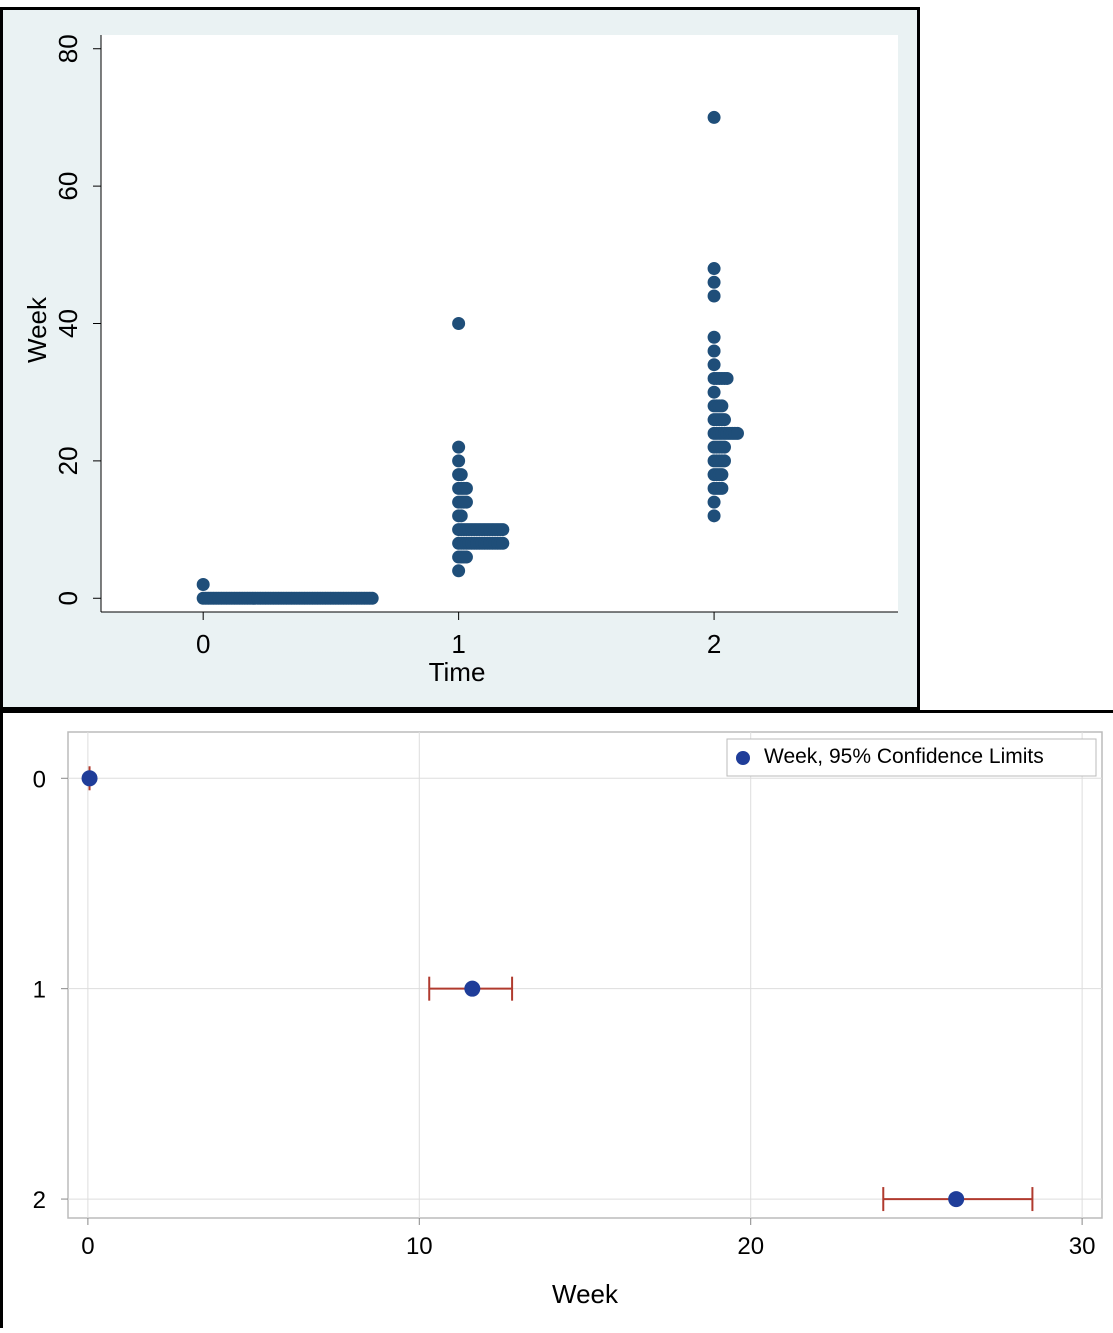 The height and width of the screenshot is (1333, 1113). What do you see at coordinates (68, 598) in the screenshot?
I see `top-y-tick-label: 0` at bounding box center [68, 598].